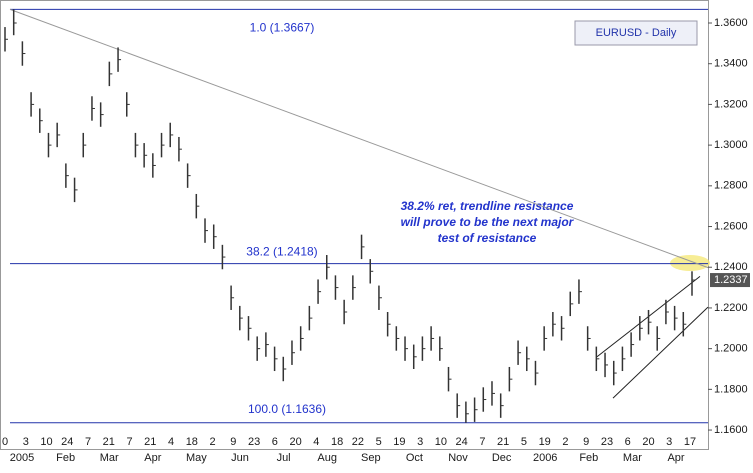 The image size is (753, 473). I want to click on last-price-box, so click(730, 280).